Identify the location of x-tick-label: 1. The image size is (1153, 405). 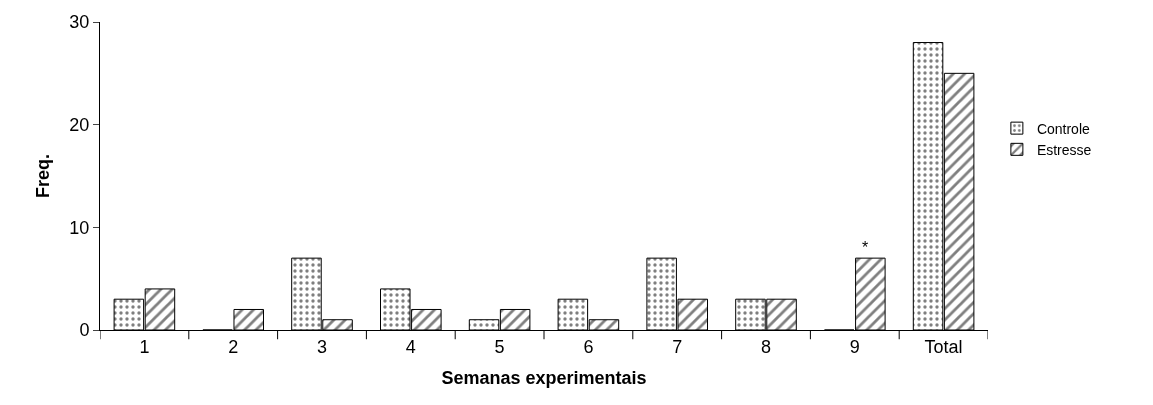
(144, 346).